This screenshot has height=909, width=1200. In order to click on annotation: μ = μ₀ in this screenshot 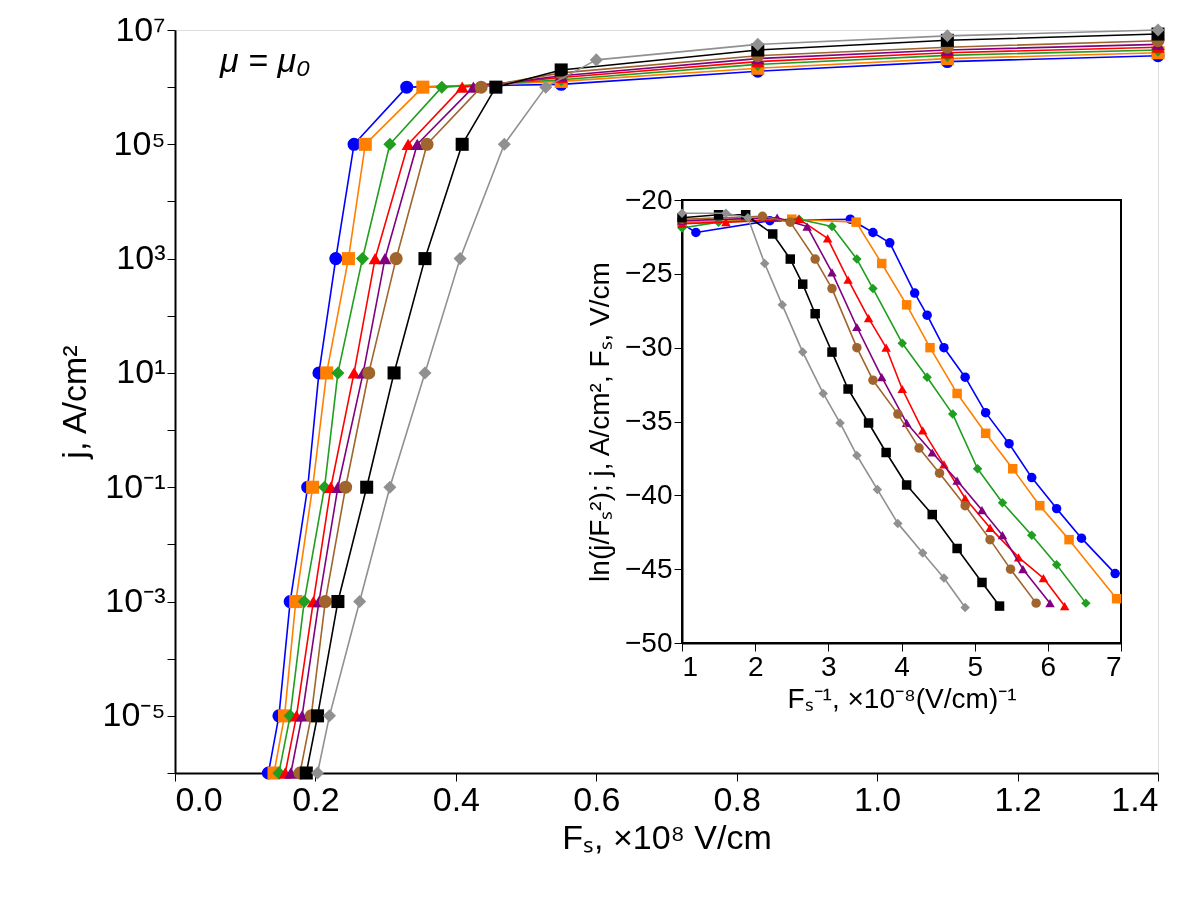, I will do `click(265, 60)`.